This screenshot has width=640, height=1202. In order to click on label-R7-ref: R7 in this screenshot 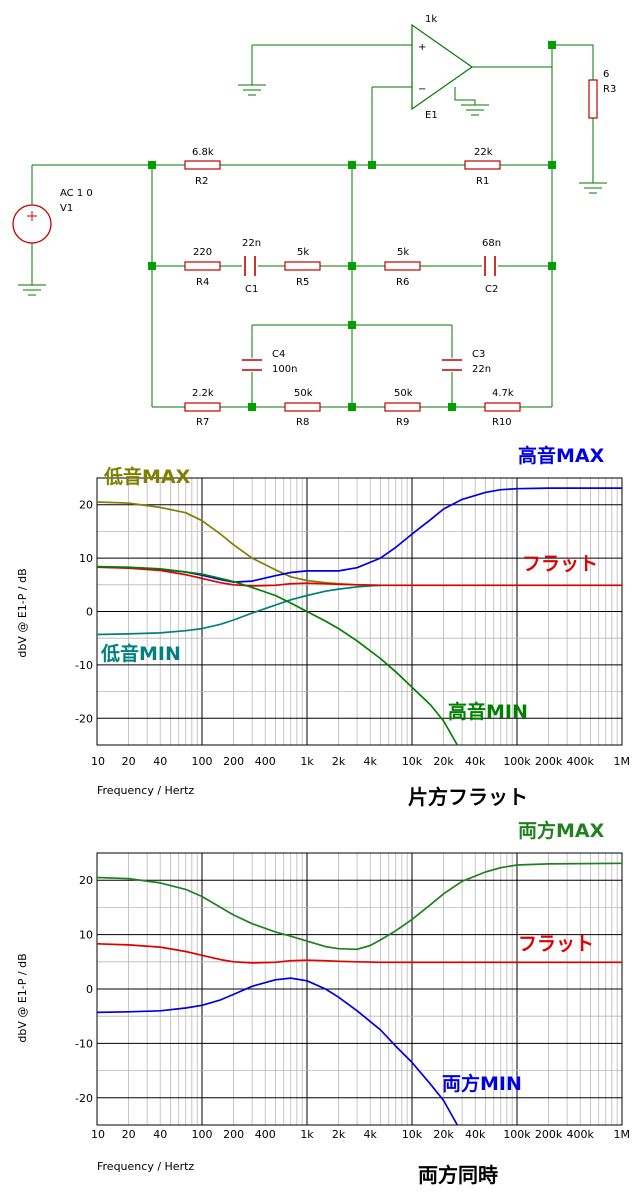, I will do `click(202, 422)`.